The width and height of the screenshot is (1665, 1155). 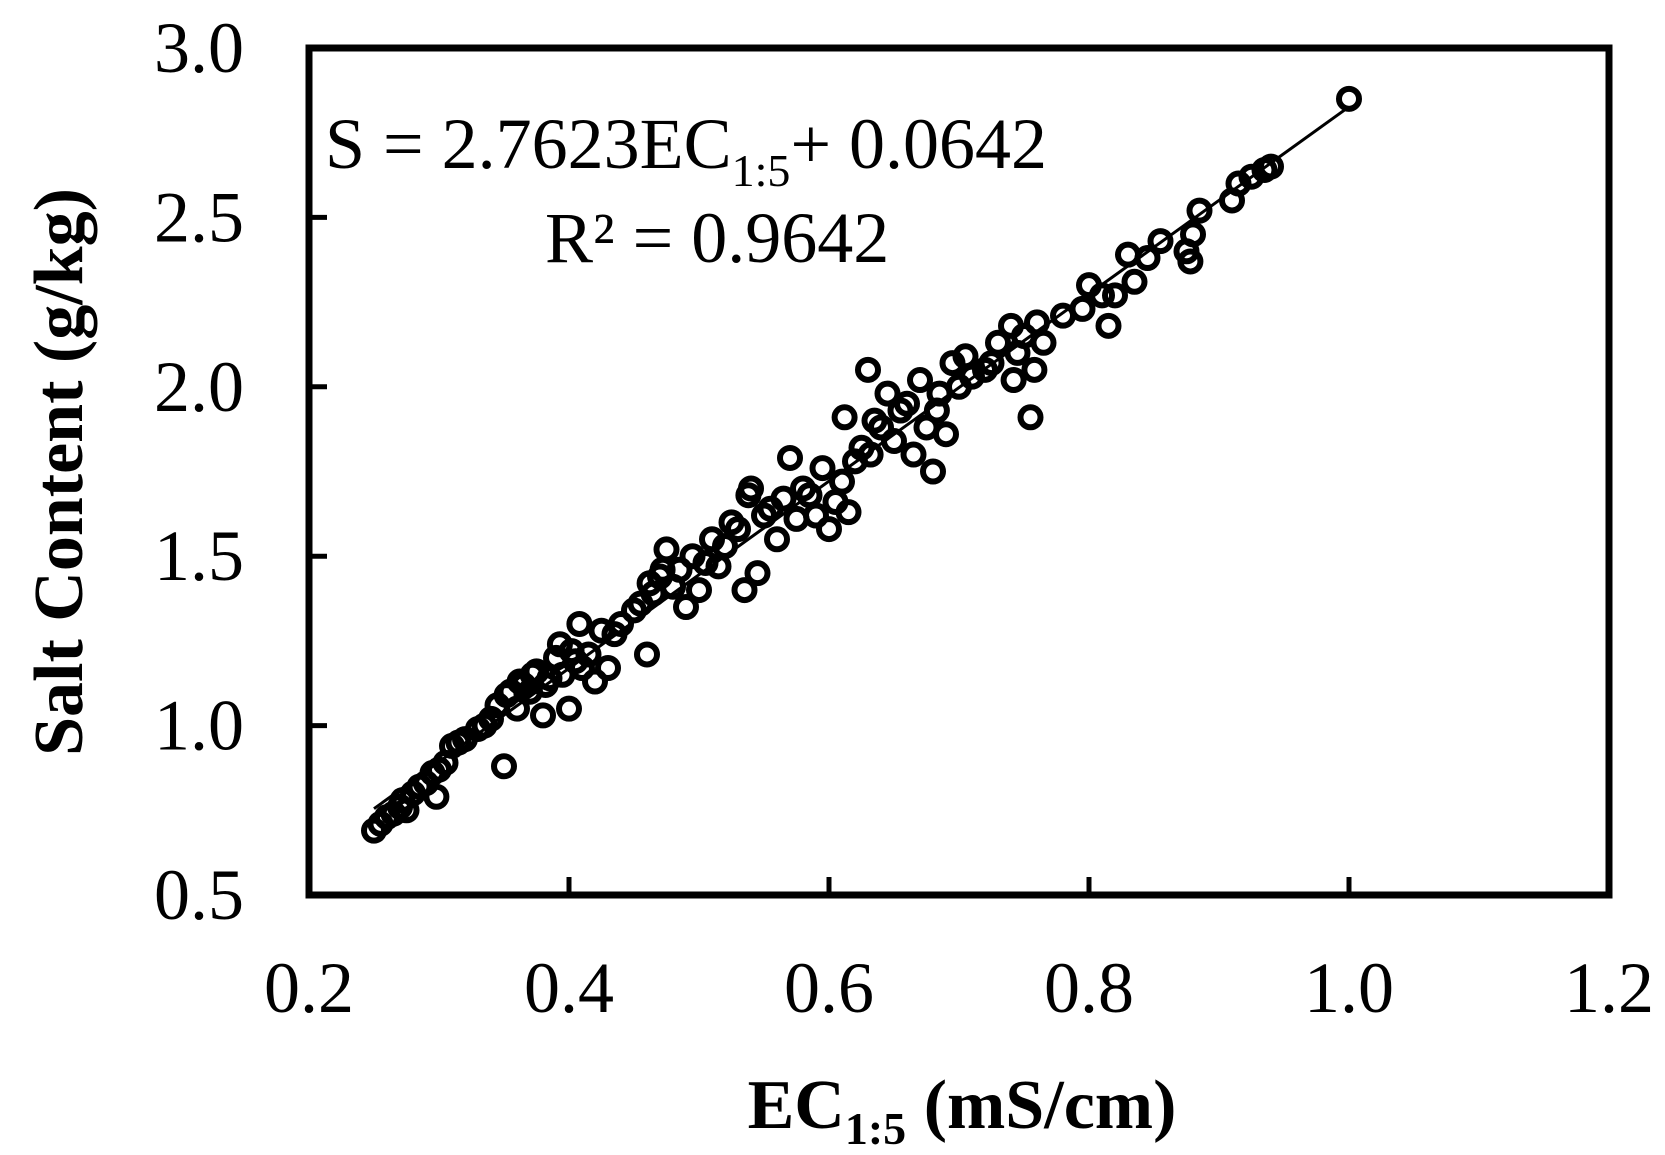 I want to click on y-tick-label: 2.5, so click(x=199, y=217).